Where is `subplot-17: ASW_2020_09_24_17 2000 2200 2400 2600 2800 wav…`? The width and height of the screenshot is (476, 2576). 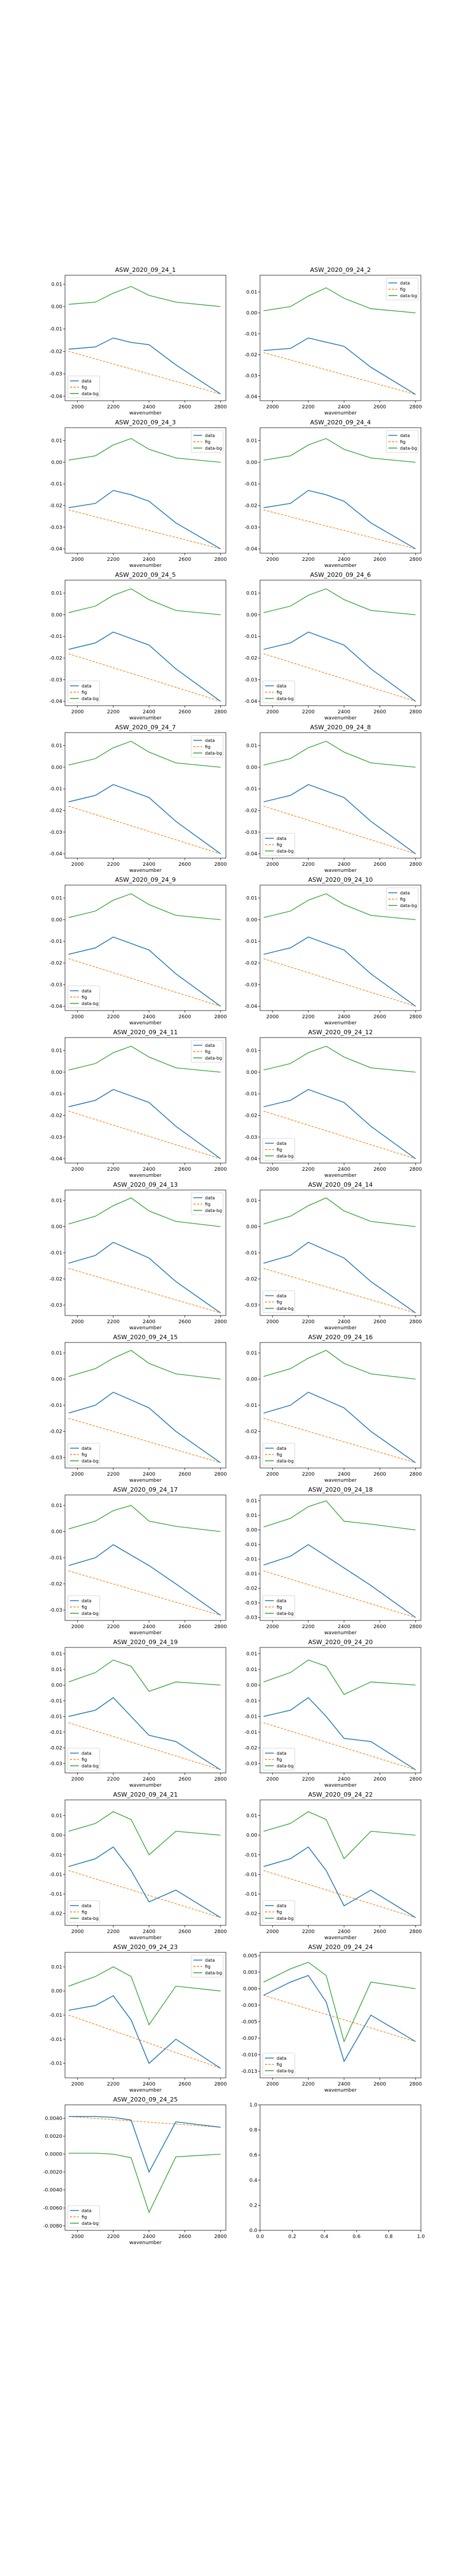
subplot-17: ASW_2020_09_24_17 2000 2200 2400 2600 2800 wav… is located at coordinates (138, 1561).